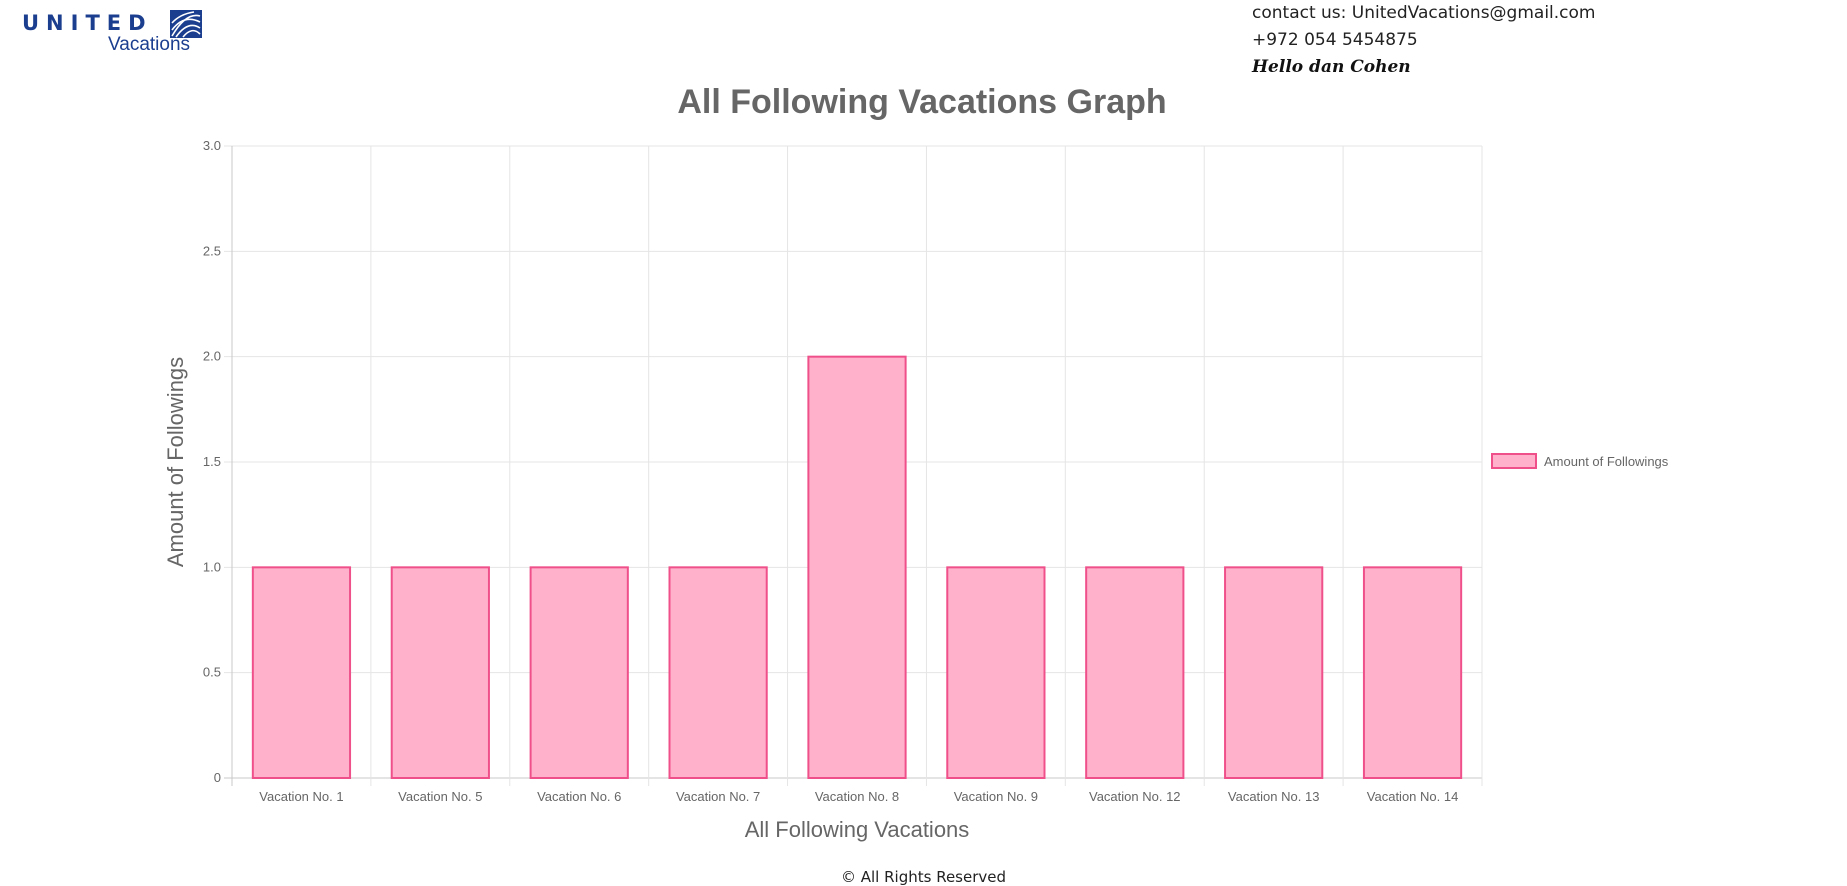 The width and height of the screenshot is (1847, 886). I want to click on x-tick-label: Vacation No. 7, so click(718, 796).